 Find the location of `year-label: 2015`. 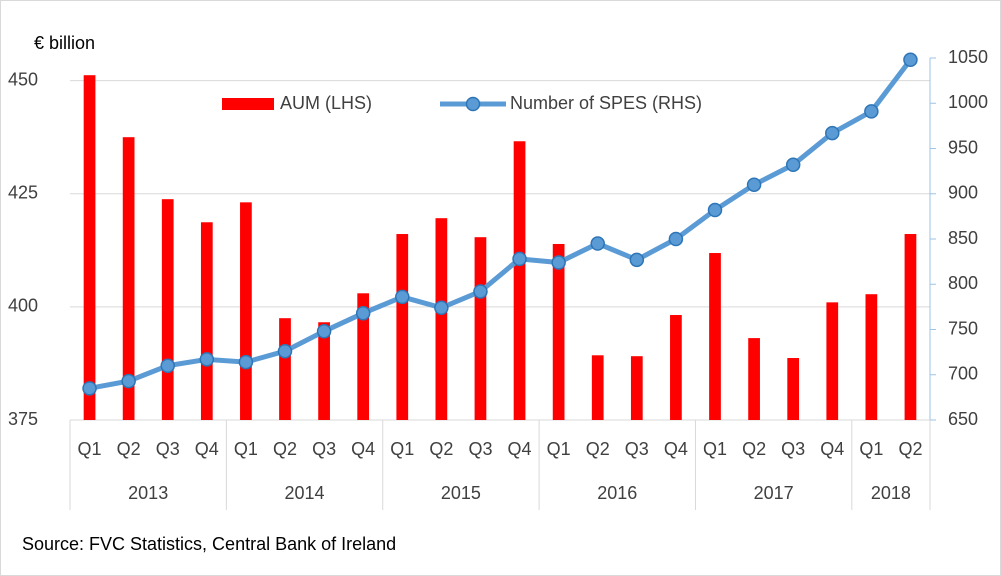

year-label: 2015 is located at coordinates (461, 493).